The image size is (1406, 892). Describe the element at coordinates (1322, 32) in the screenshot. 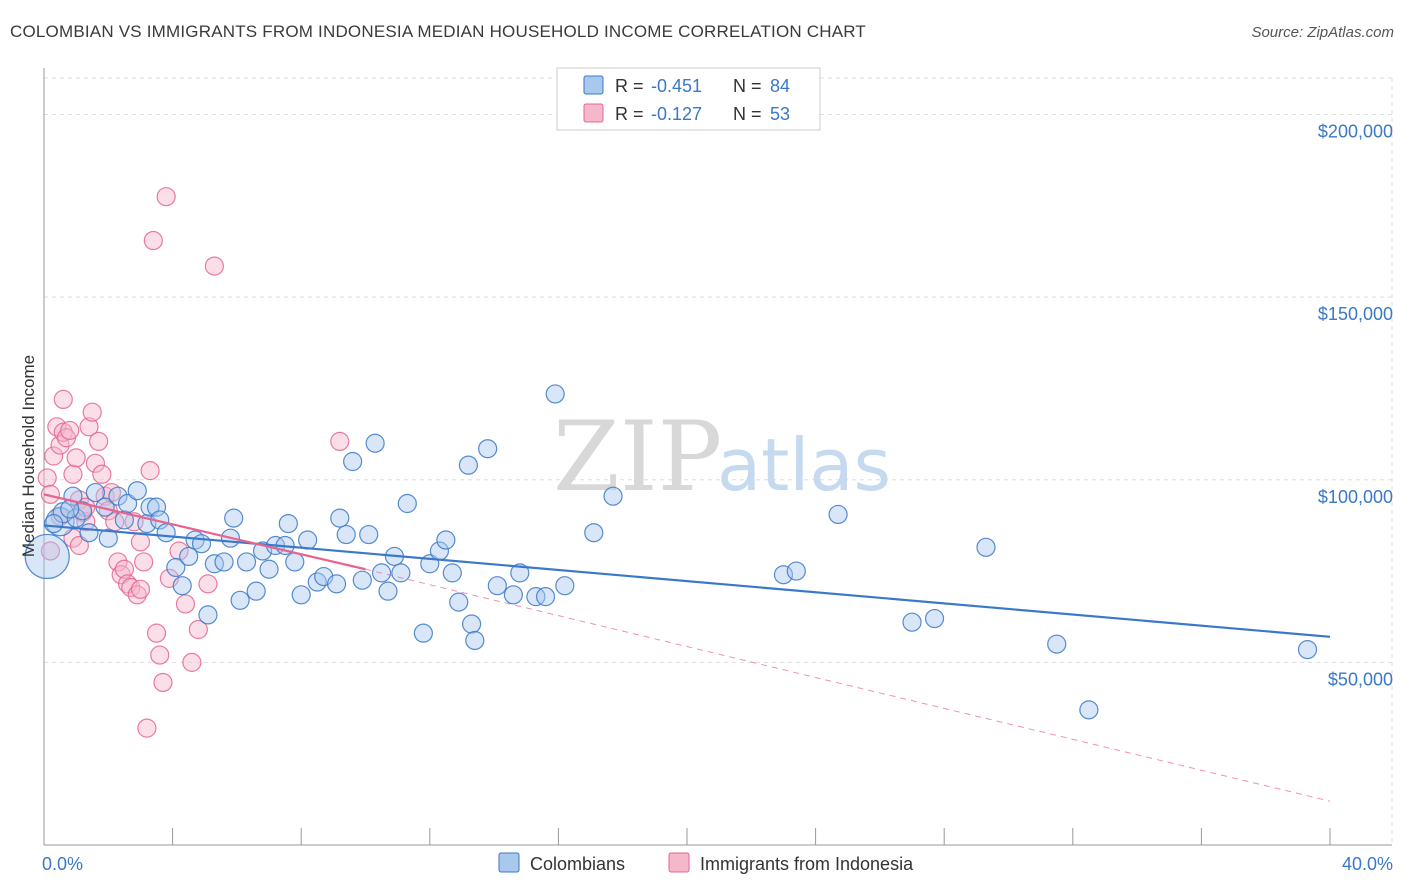

I see `source-label: Source: ZipAtlas.com` at that location.